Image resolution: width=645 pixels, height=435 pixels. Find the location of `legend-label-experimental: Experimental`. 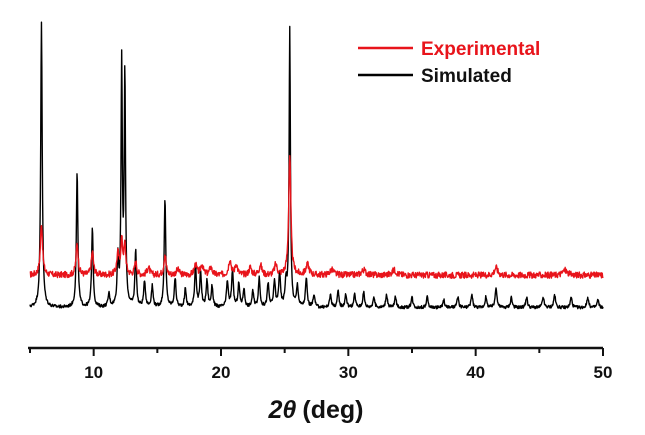

legend-label-experimental: Experimental is located at coordinates (480, 49).